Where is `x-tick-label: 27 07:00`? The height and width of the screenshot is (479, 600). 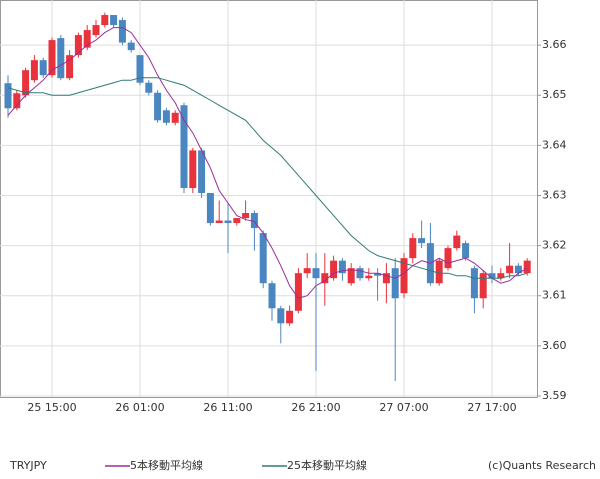 x-tick-label: 27 07:00 is located at coordinates (403, 407).